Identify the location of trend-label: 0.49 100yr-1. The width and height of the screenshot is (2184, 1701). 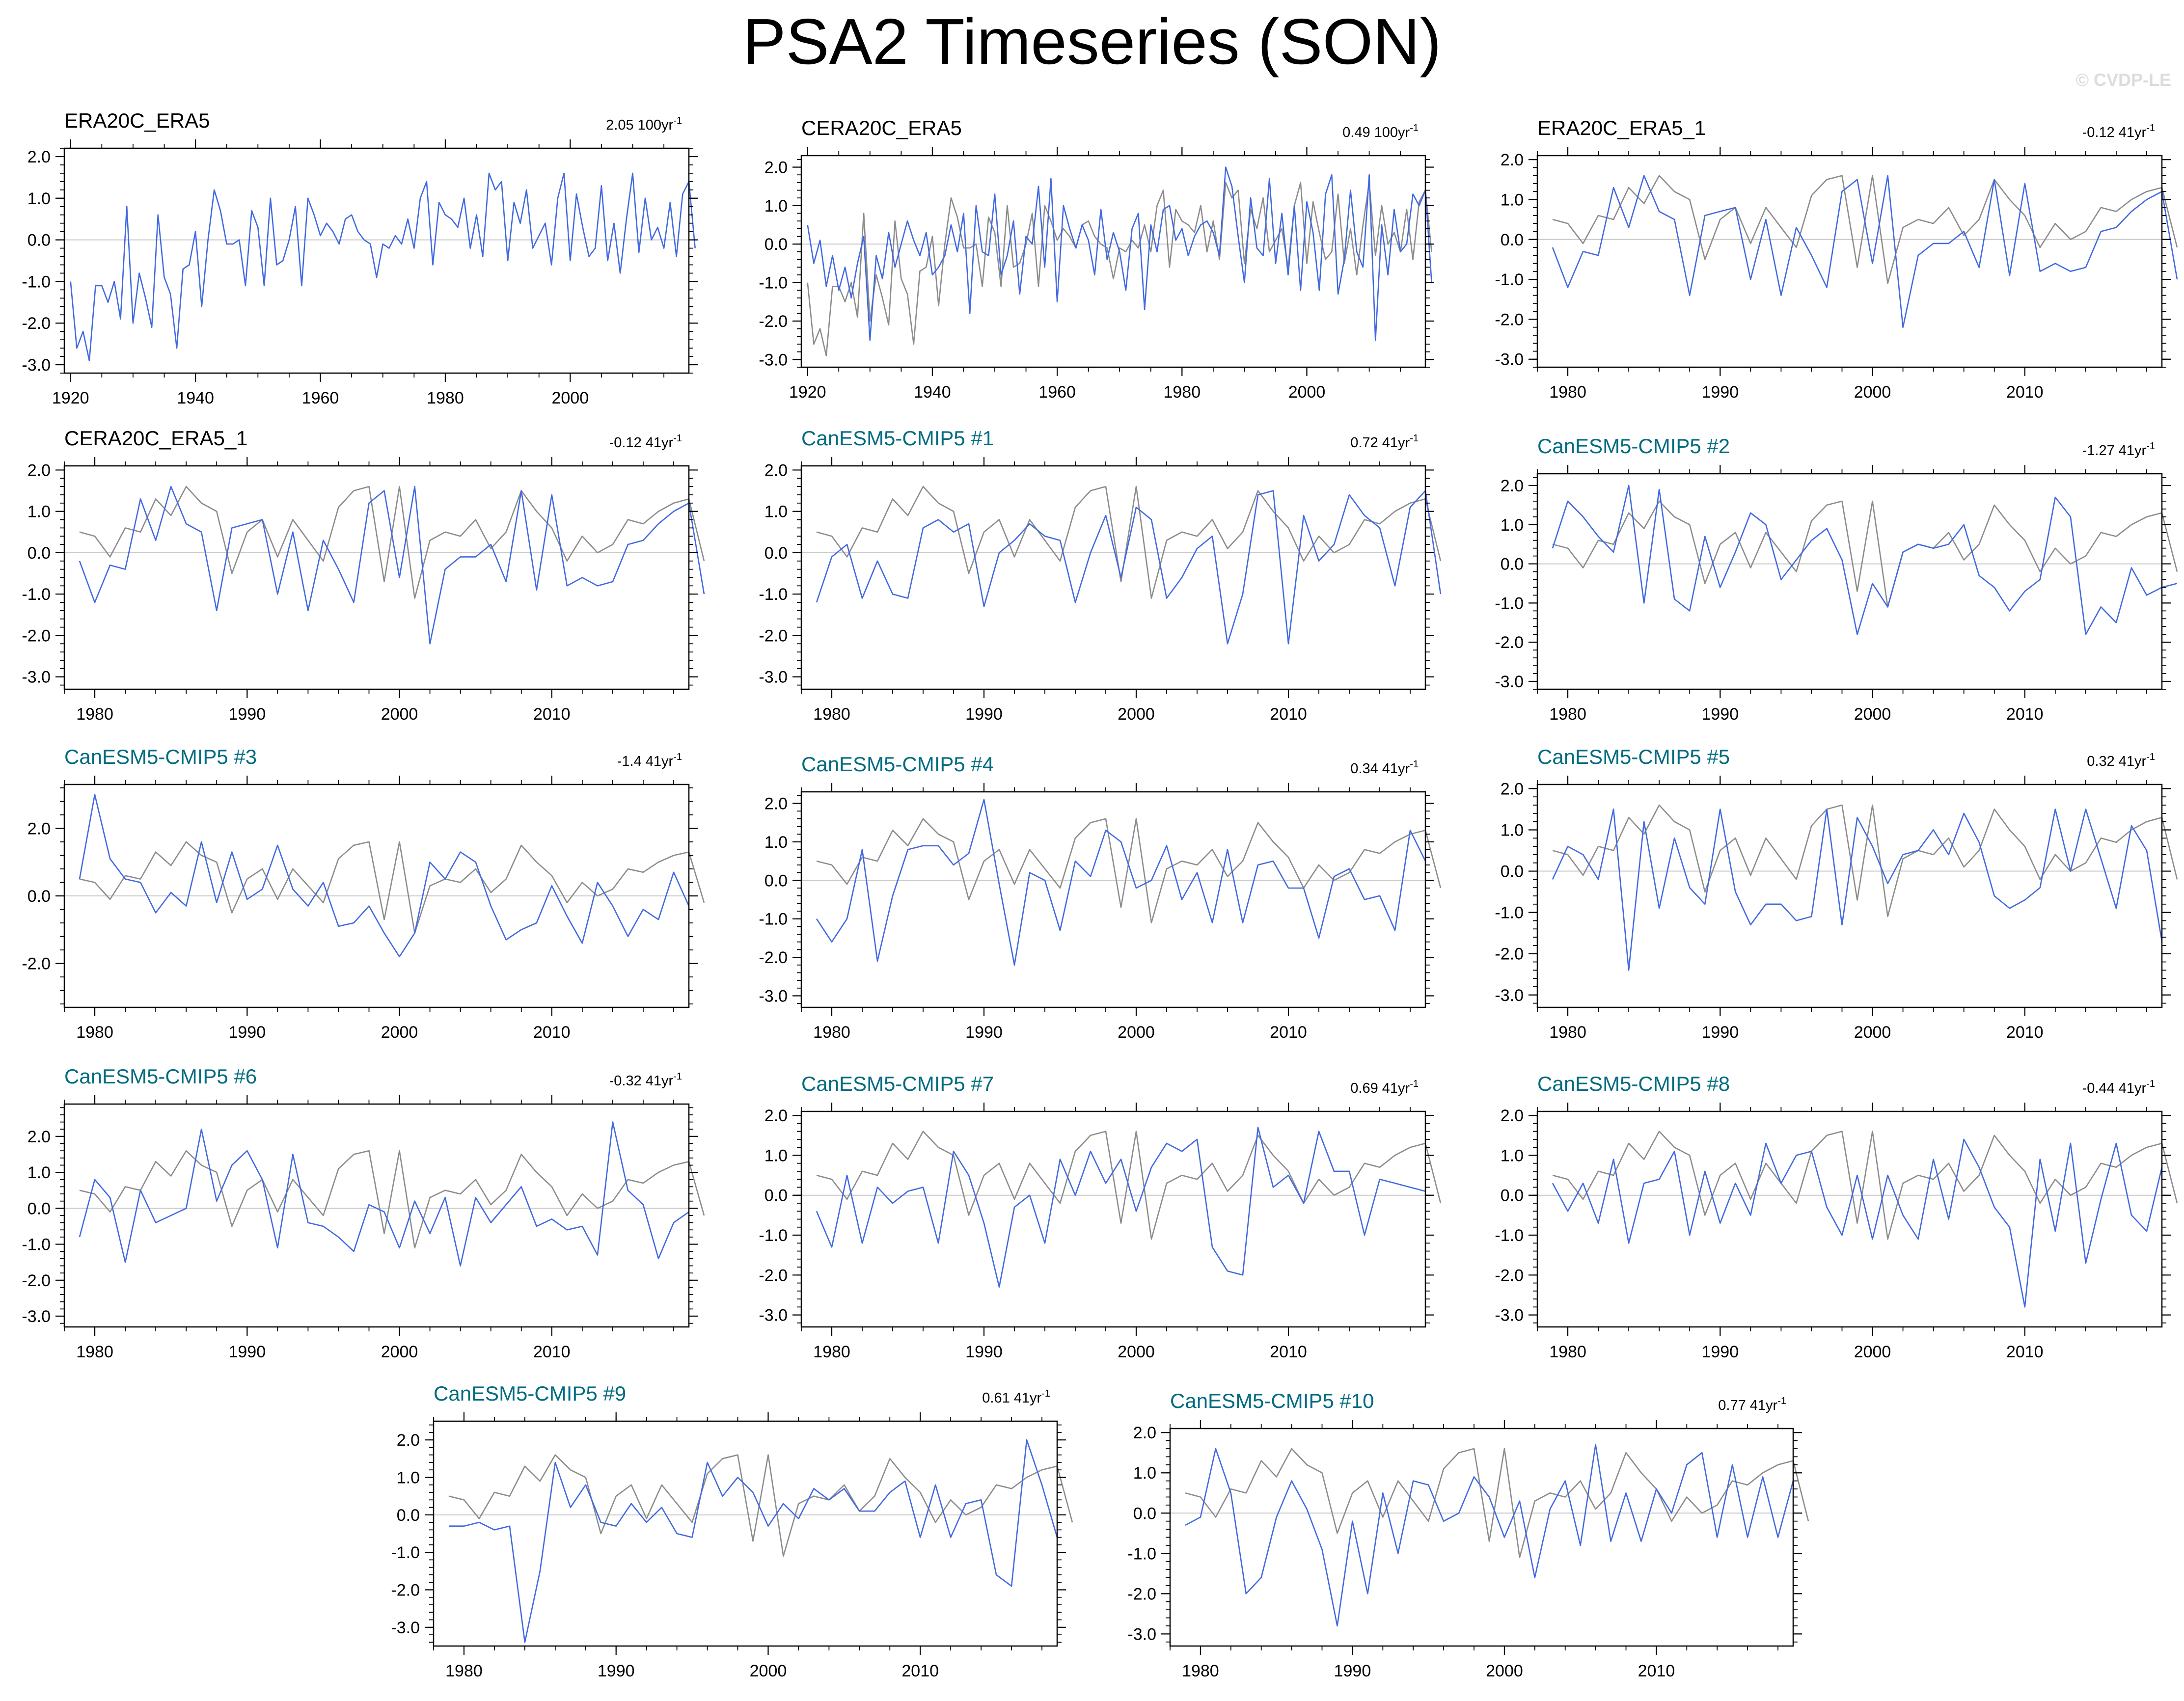
(1380, 131).